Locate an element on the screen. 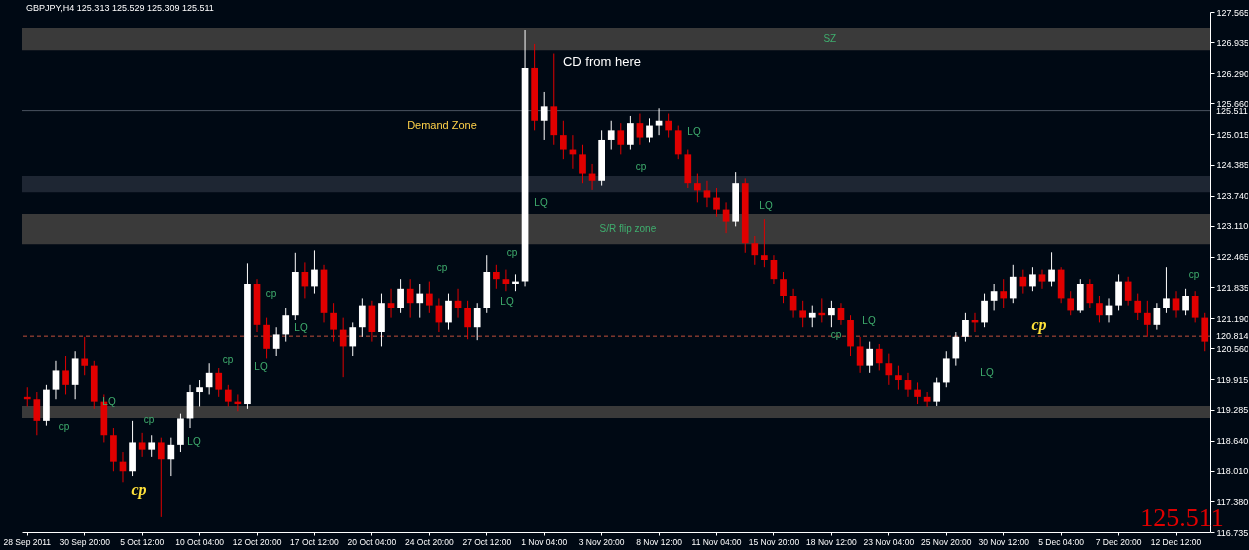 The width and height of the screenshot is (1249, 550). x-tick-label: 30 Sep 20:00 is located at coordinates (85, 541).